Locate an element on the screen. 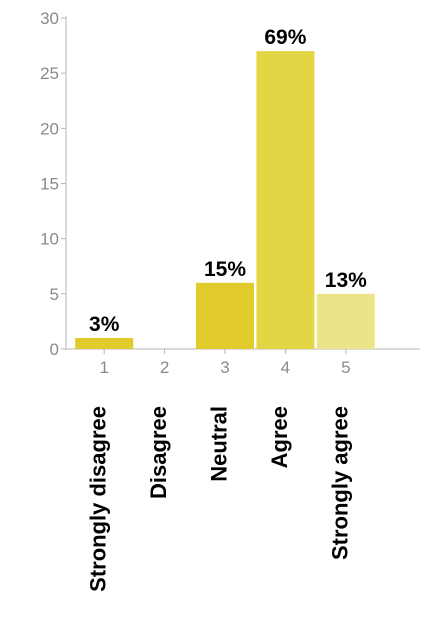 The height and width of the screenshot is (644, 432). x-tick-label: 4 is located at coordinates (285, 367).